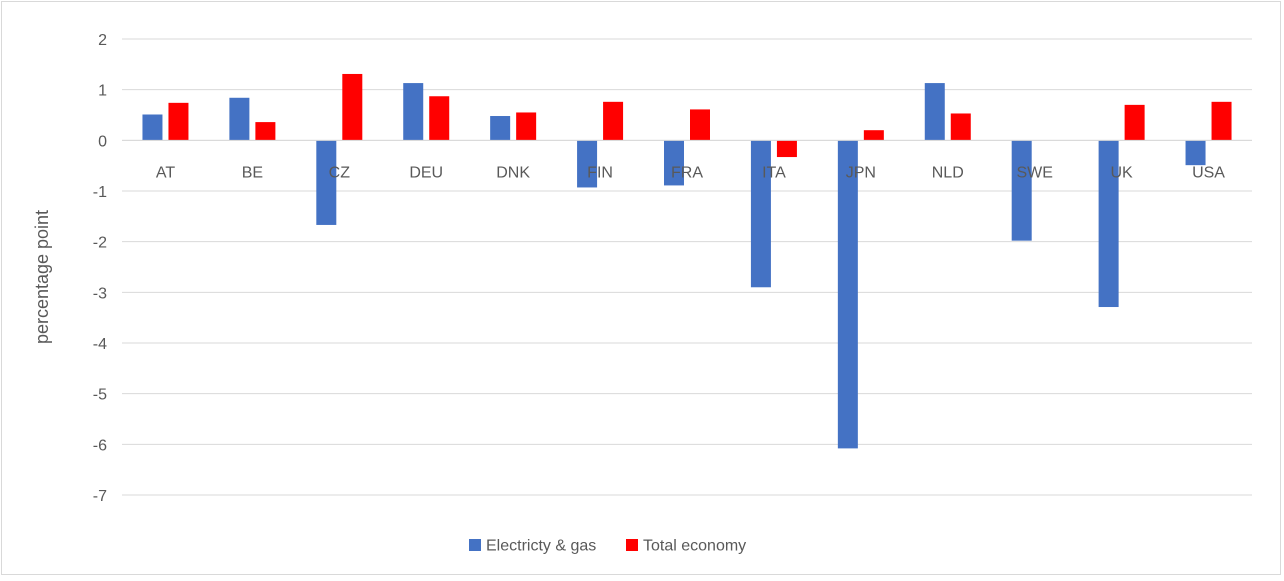  Describe the element at coordinates (239, 119) in the screenshot. I see `bar-electricity-gas-be` at that location.